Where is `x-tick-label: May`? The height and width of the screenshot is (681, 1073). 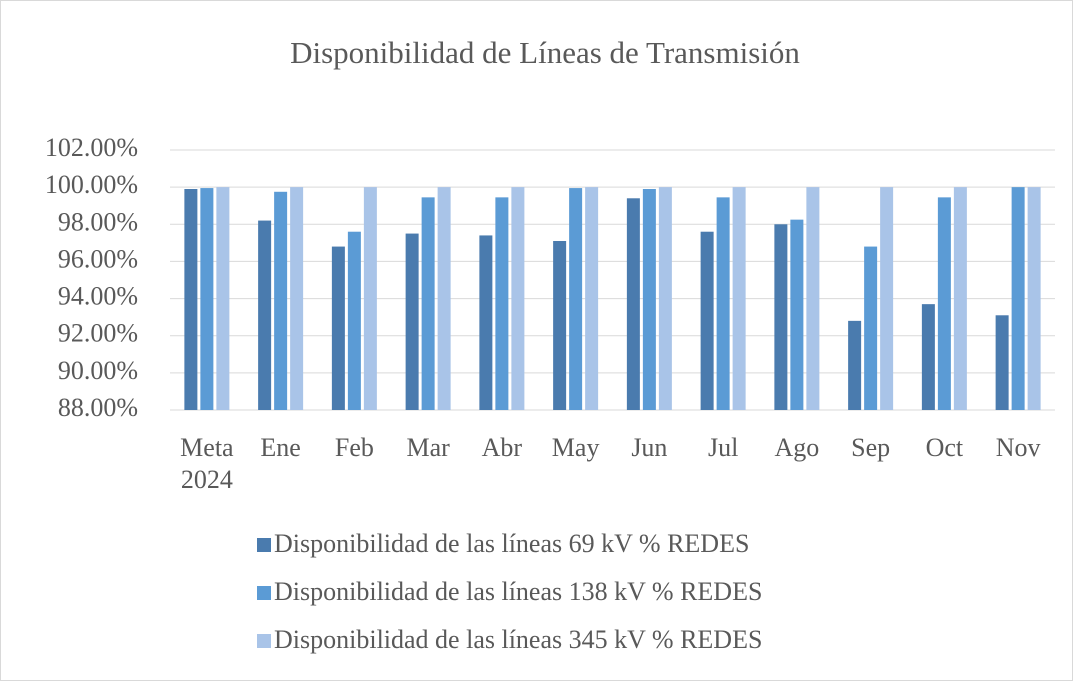 x-tick-label: May is located at coordinates (575, 447).